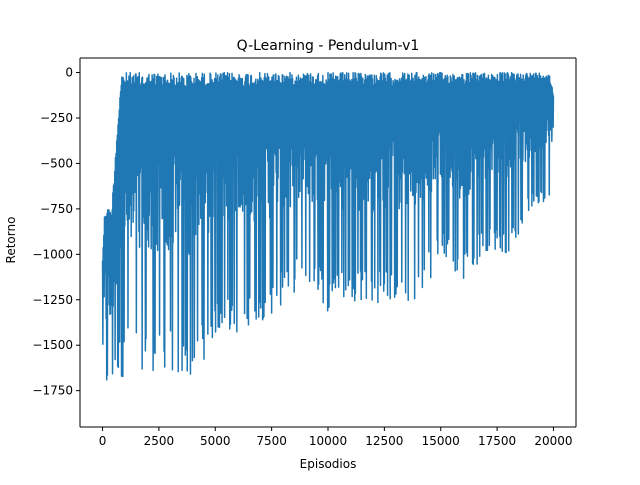 This screenshot has width=640, height=485. I want to click on y-tick-label: 0, so click(69, 73).